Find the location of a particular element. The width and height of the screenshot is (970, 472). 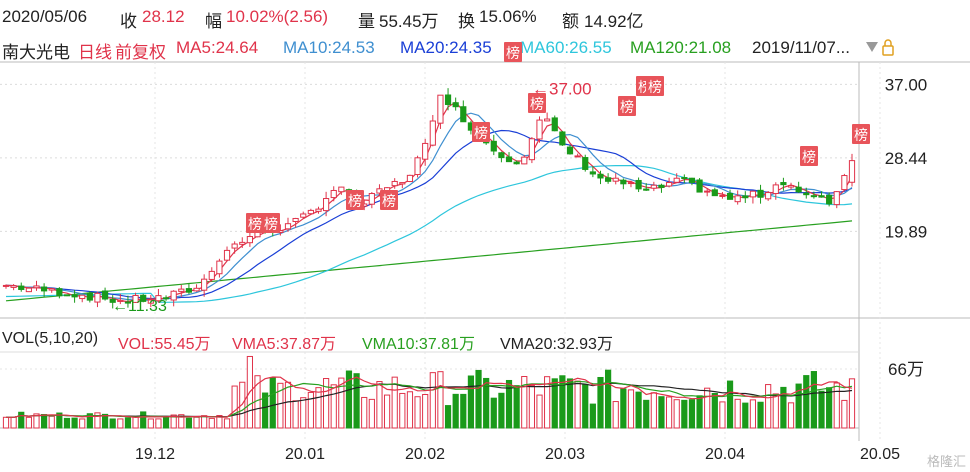

vma5-line is located at coordinates (429, 397).